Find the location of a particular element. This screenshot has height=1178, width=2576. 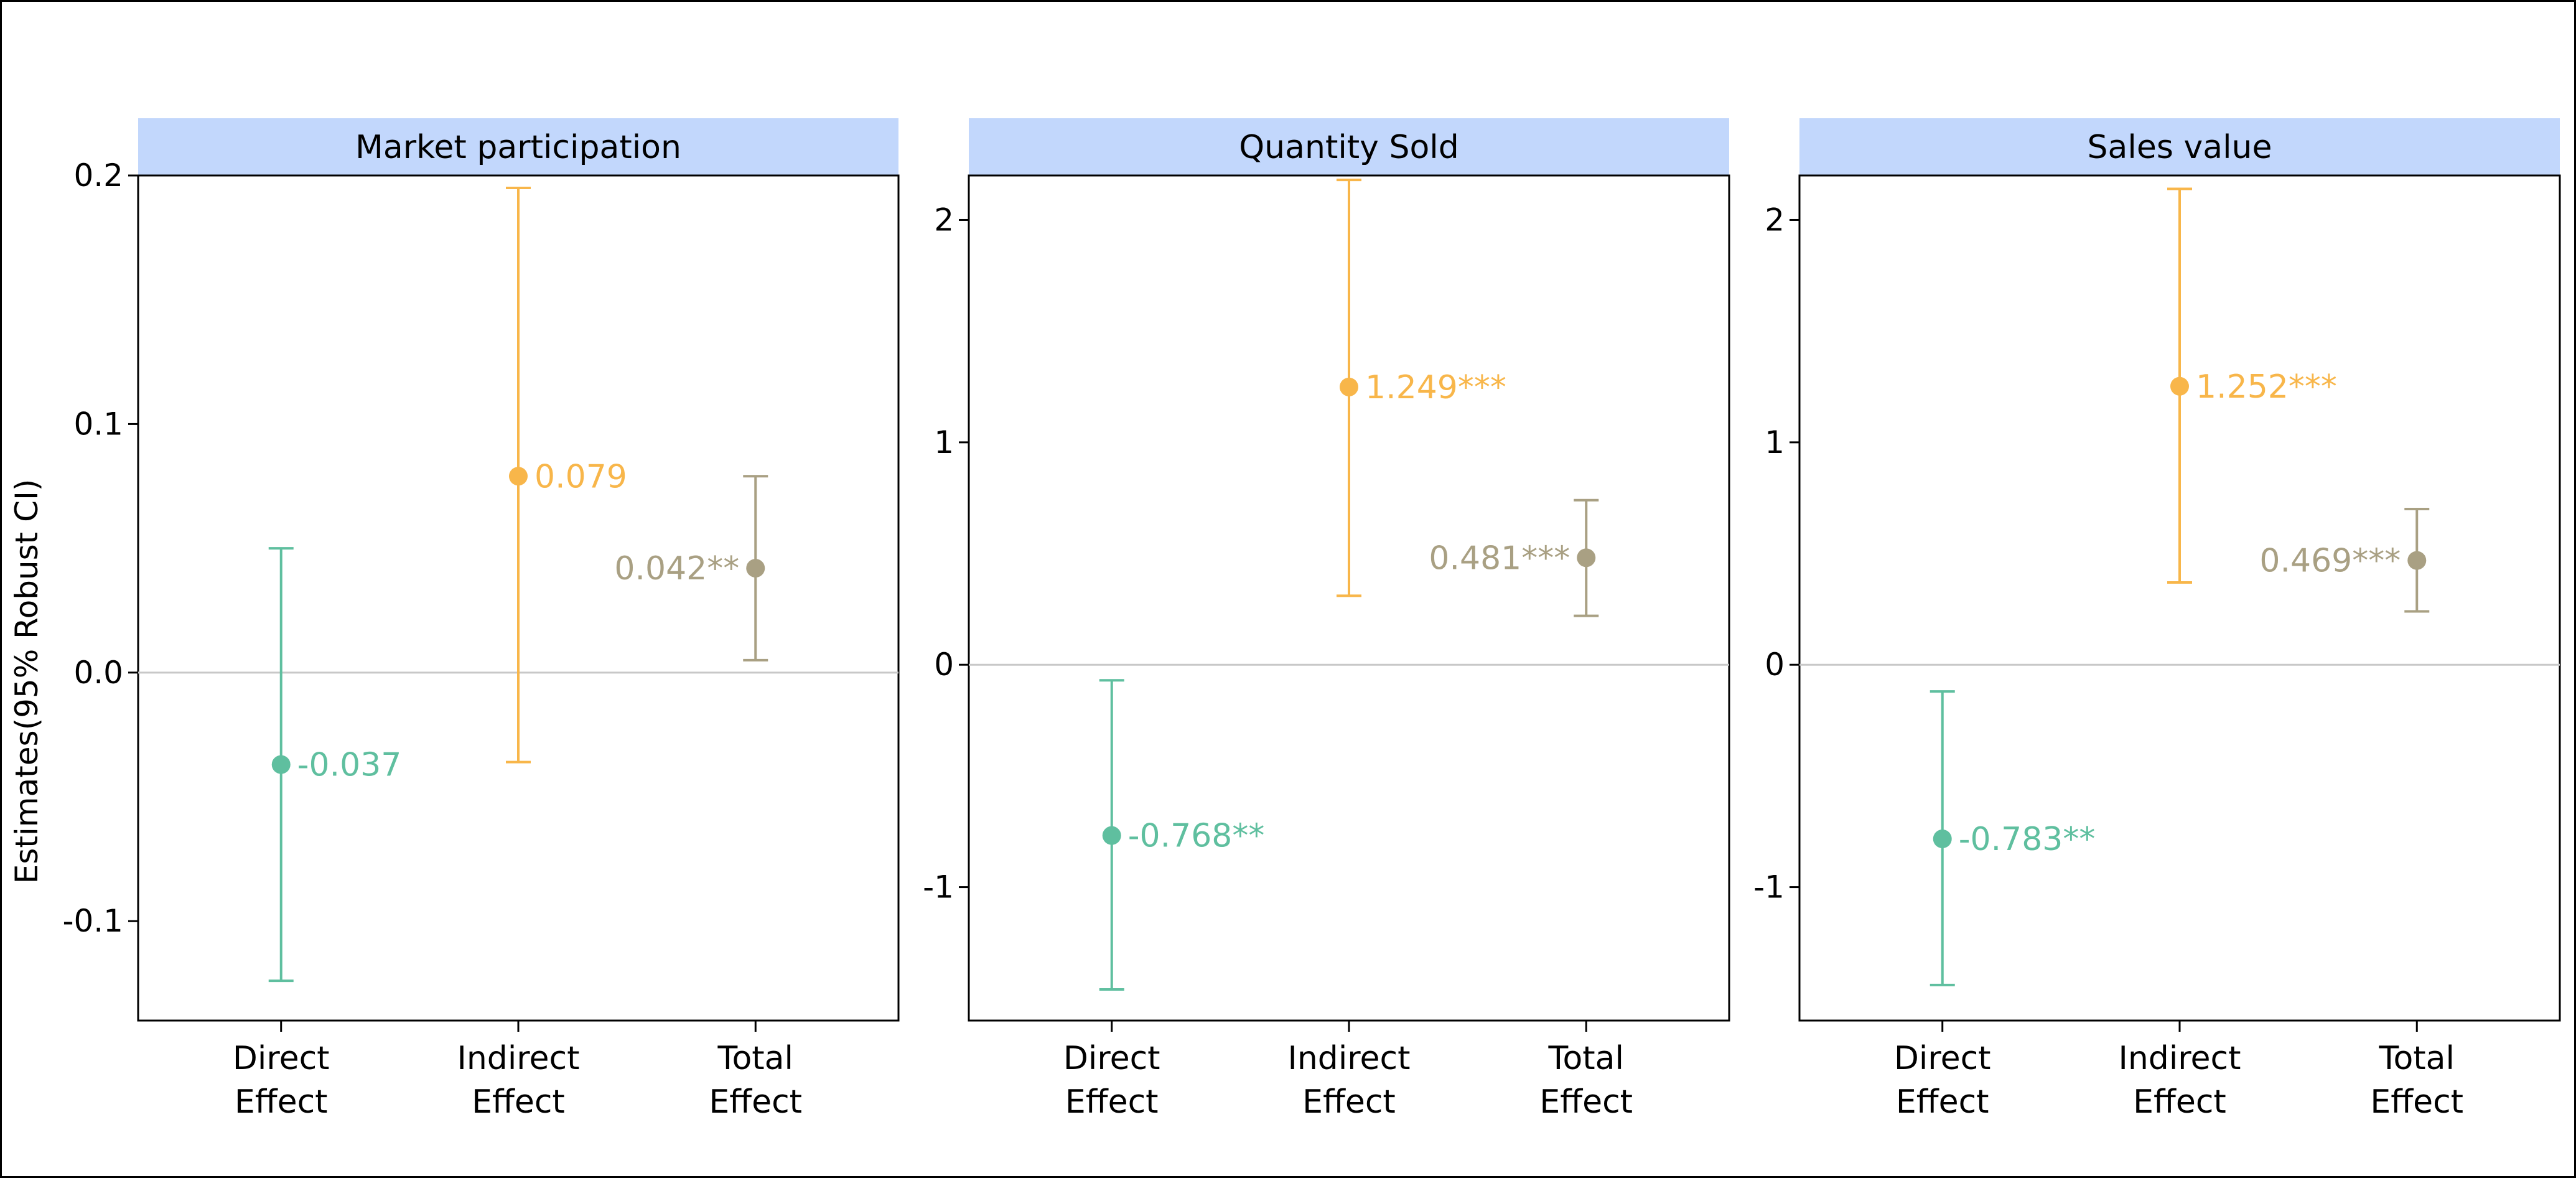

y-tick-label: 0.0 is located at coordinates (98, 673).